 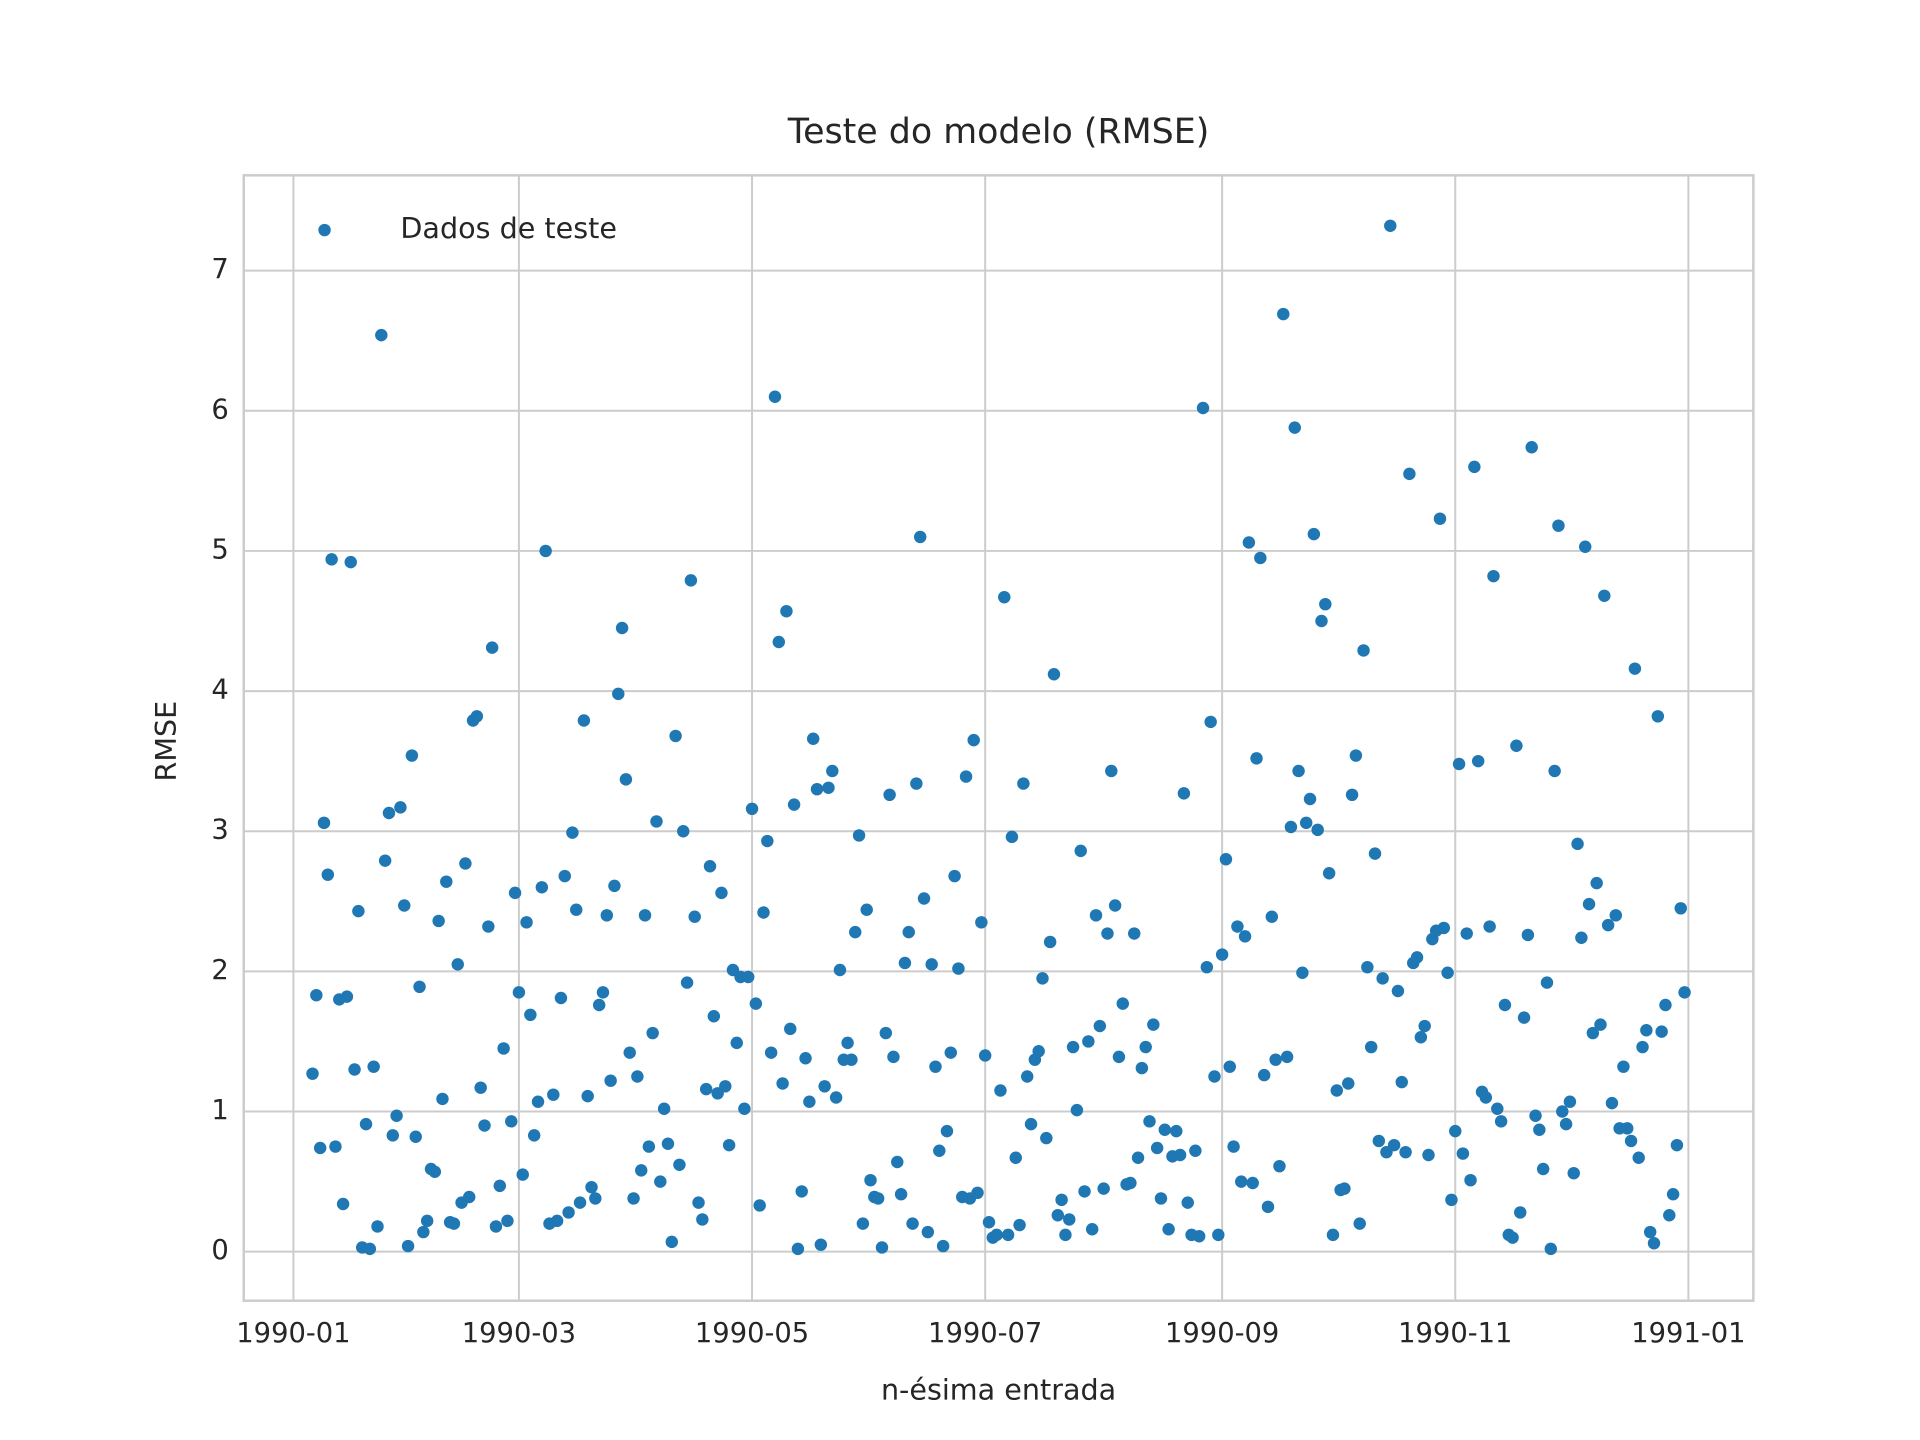 What do you see at coordinates (985, 1333) in the screenshot?
I see `x-tick-label: 1990-07` at bounding box center [985, 1333].